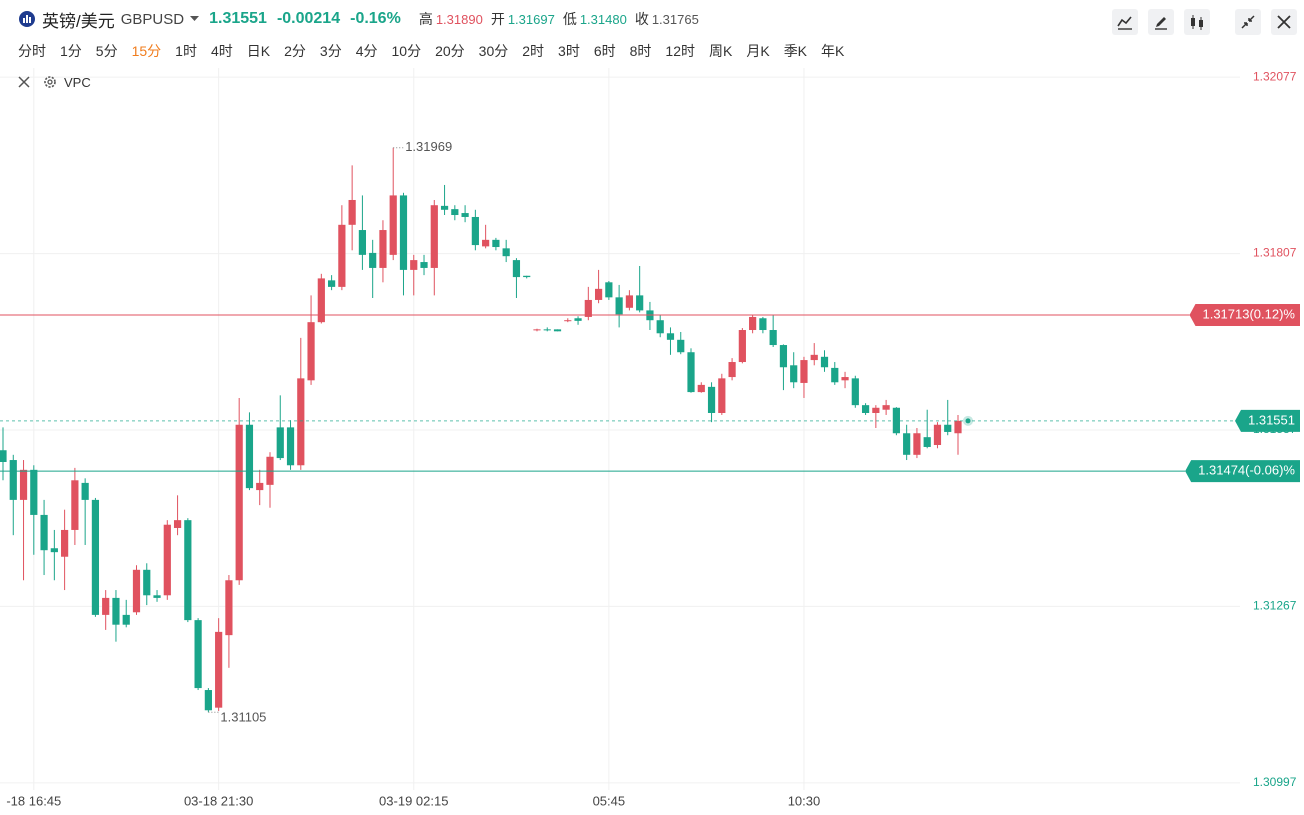 The width and height of the screenshot is (1304, 815). What do you see at coordinates (32, 51) in the screenshot?
I see `period-tab: 分时` at bounding box center [32, 51].